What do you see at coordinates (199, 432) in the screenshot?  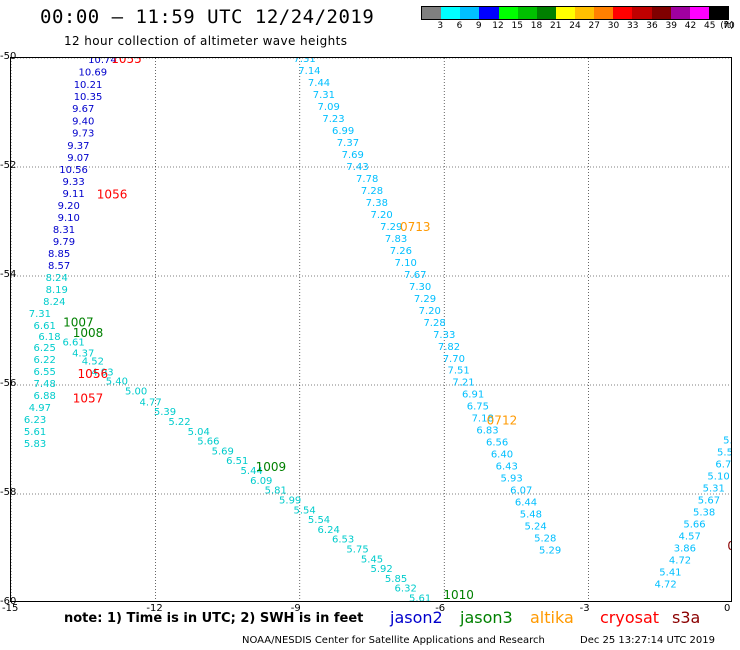 I see `swh-value: 5.04` at bounding box center [199, 432].